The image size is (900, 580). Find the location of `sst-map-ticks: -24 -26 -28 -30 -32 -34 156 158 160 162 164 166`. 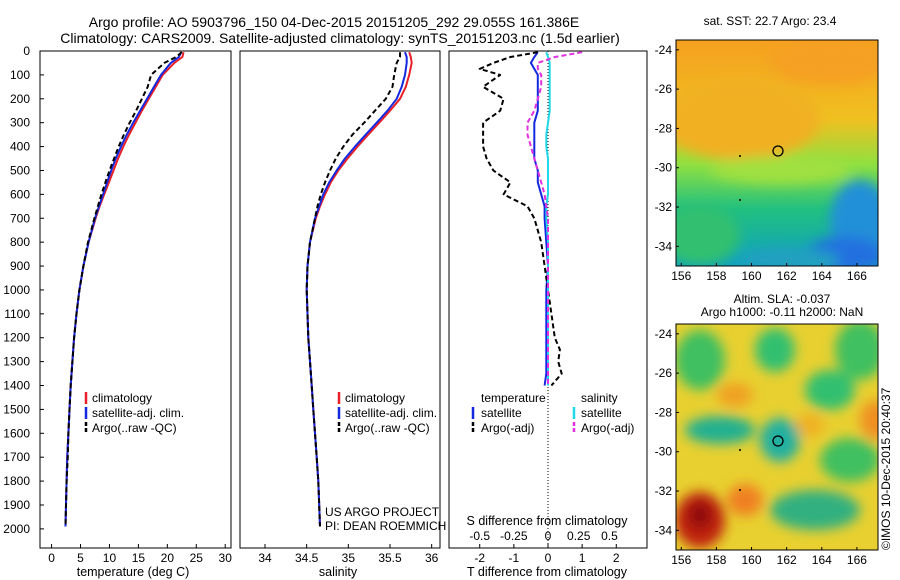

sst-map-ticks: -24 -26 -28 -30 -32 -34 156 158 160 162 164 166 is located at coordinates (761, 163).